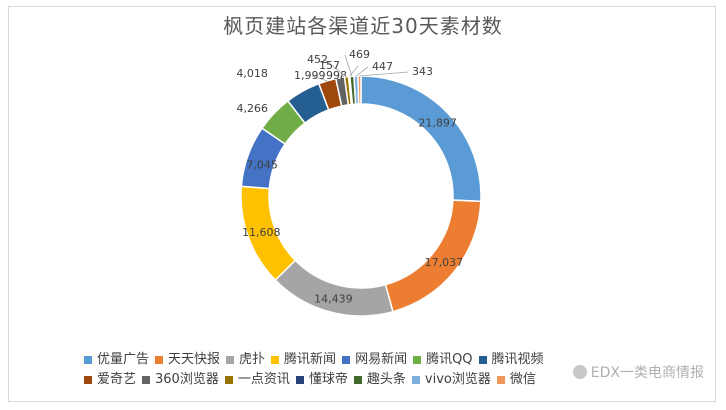  What do you see at coordinates (336, 75) in the screenshot?
I see `slice-label-8: 998` at bounding box center [336, 75].